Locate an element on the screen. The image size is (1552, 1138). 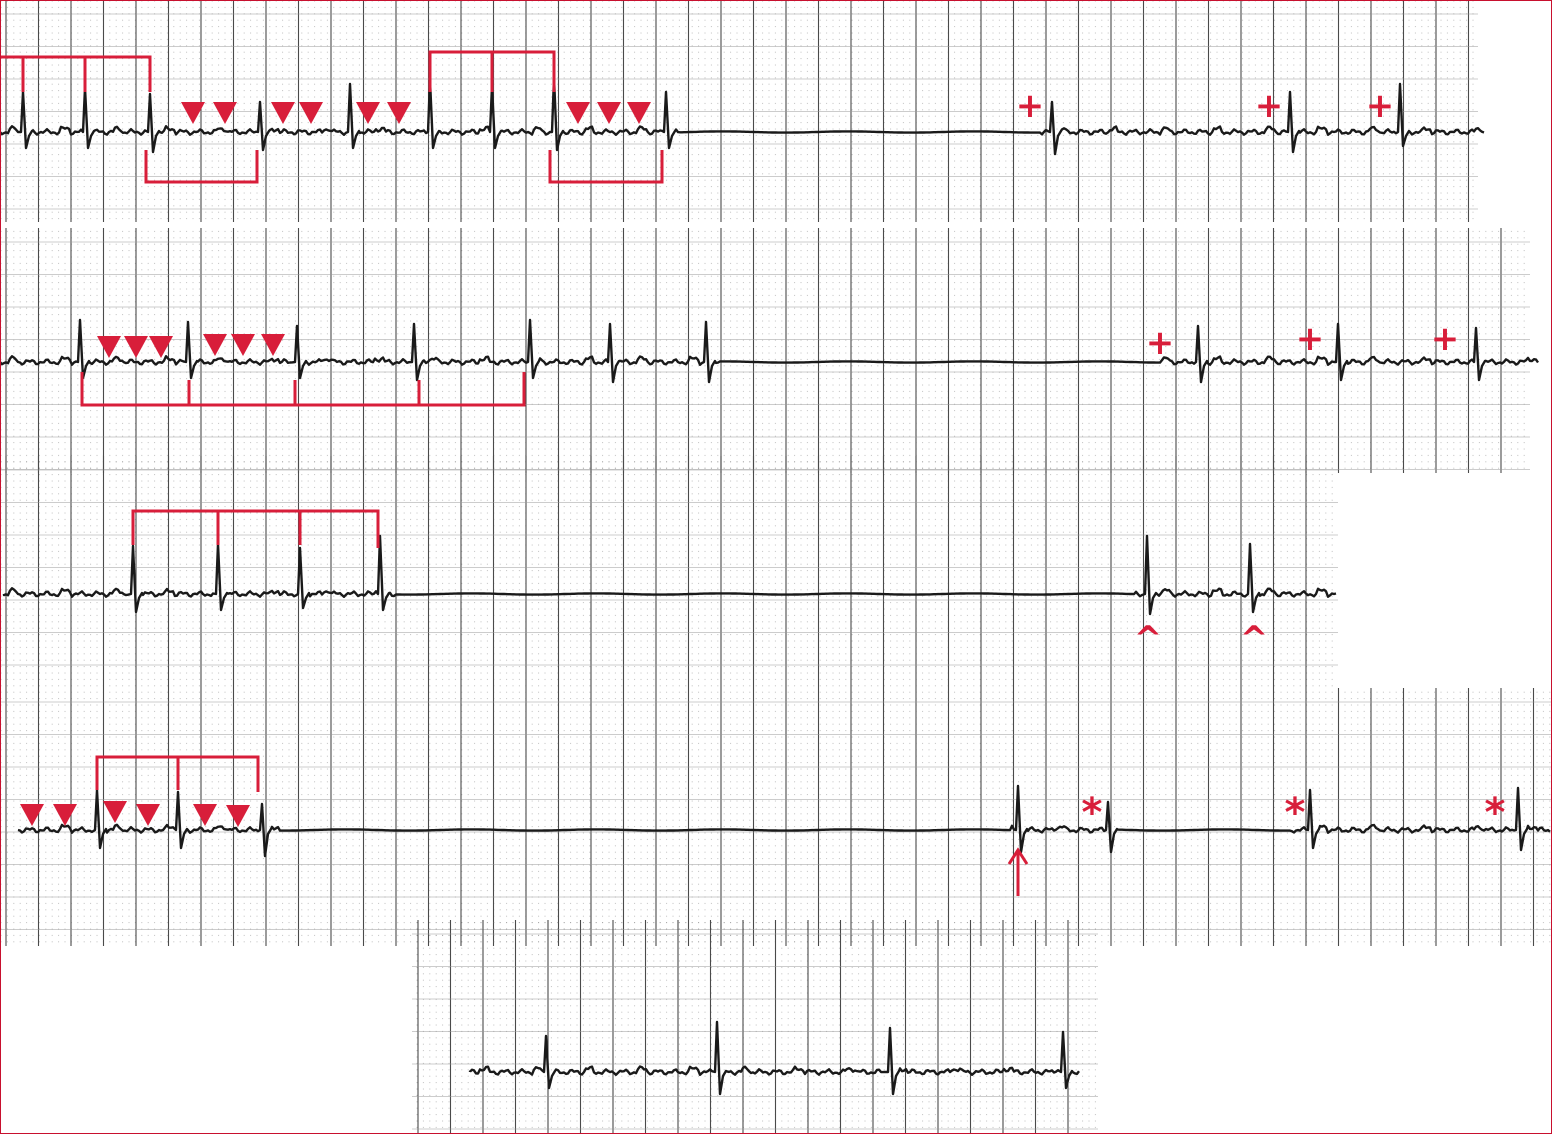
arrow-head is located at coordinates (1018, 856).